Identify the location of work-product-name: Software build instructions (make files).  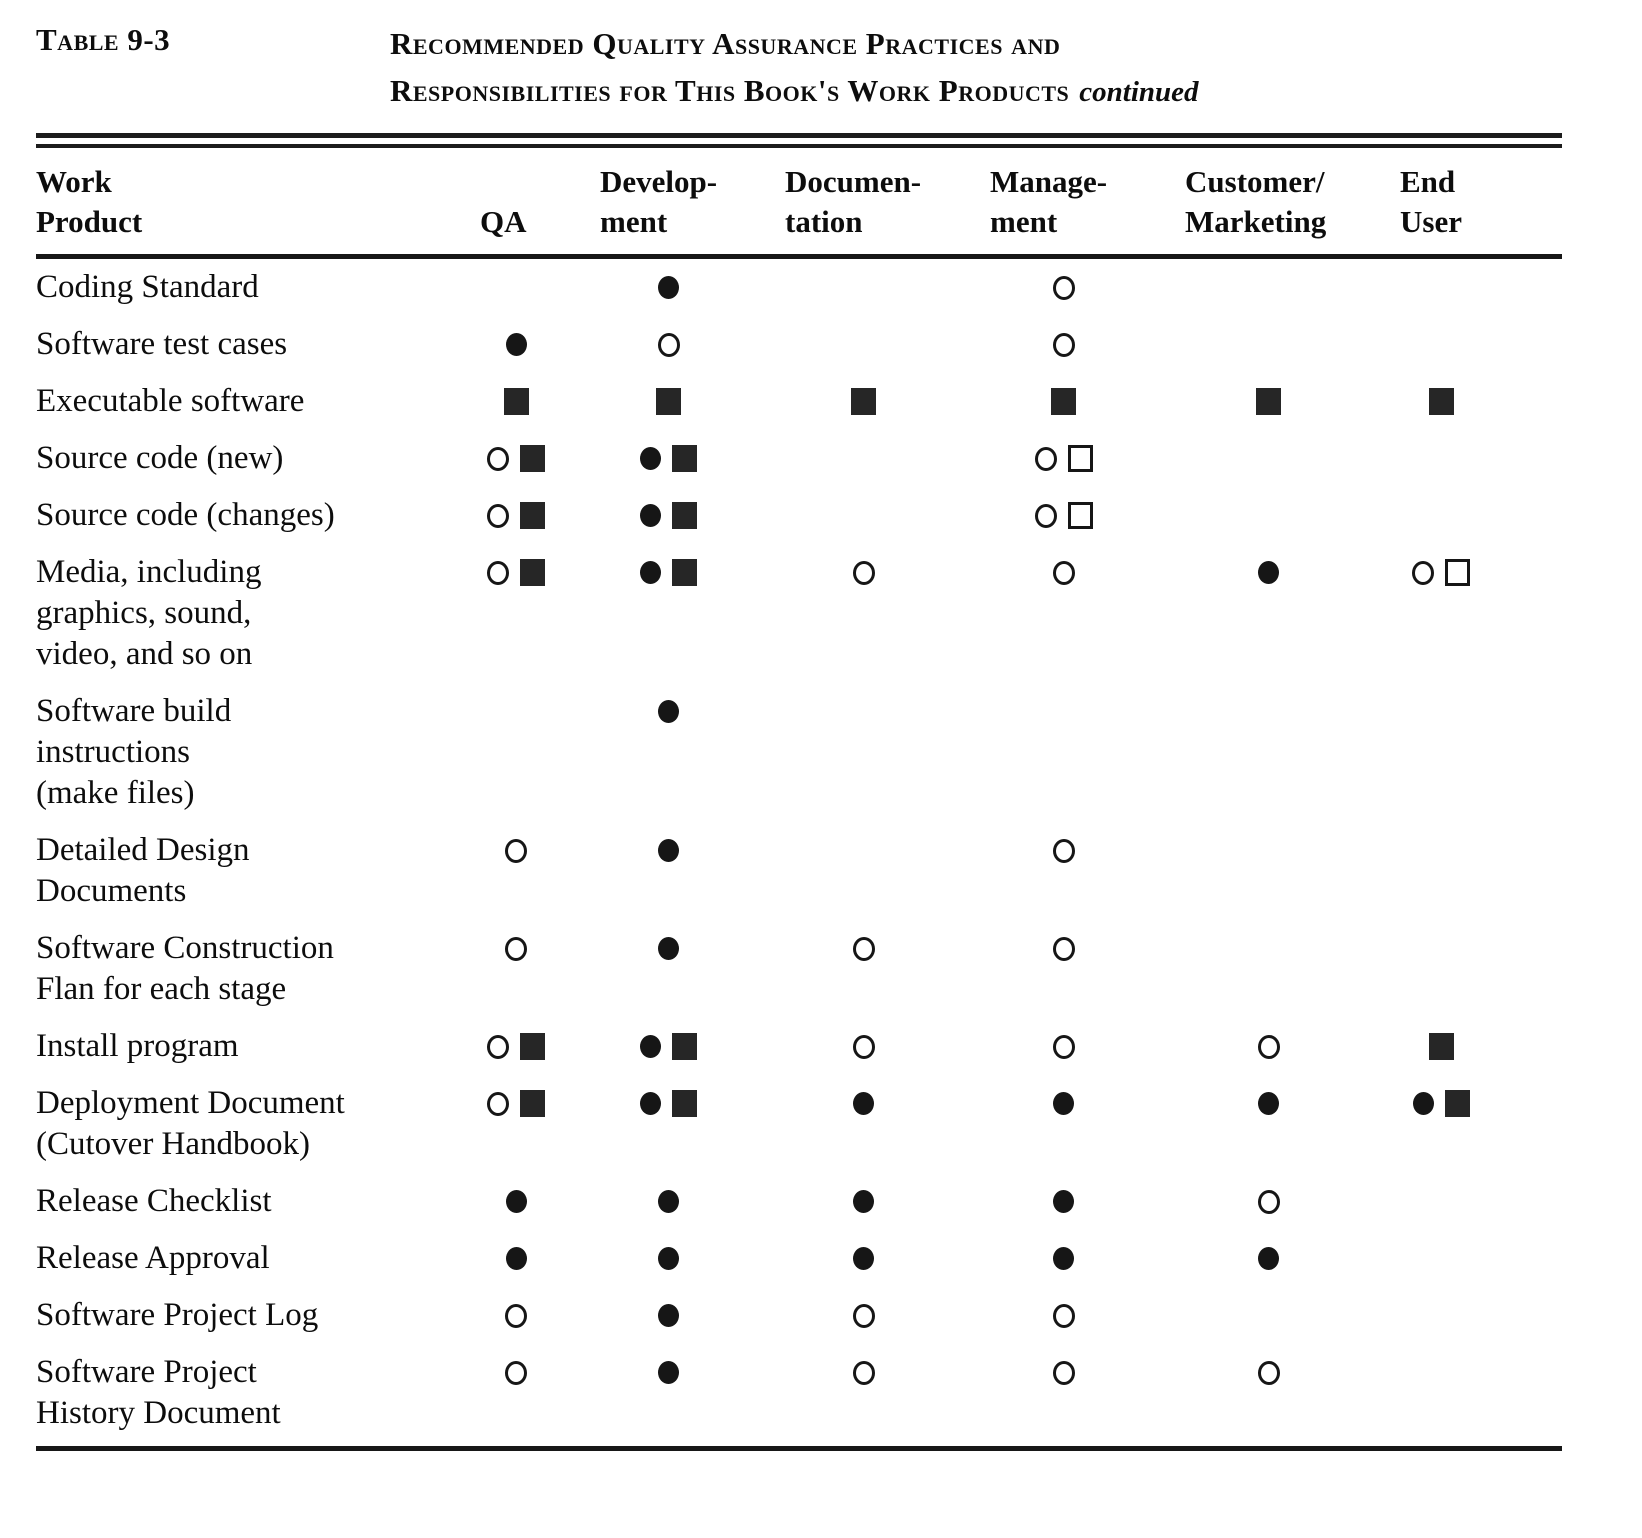
(134, 752).